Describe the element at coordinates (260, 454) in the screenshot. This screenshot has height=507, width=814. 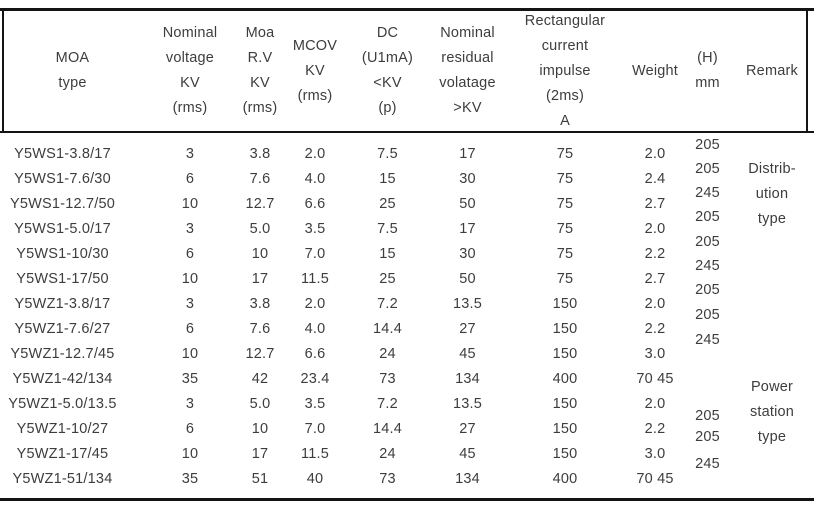
I see `cell-moa-rv: 17` at that location.